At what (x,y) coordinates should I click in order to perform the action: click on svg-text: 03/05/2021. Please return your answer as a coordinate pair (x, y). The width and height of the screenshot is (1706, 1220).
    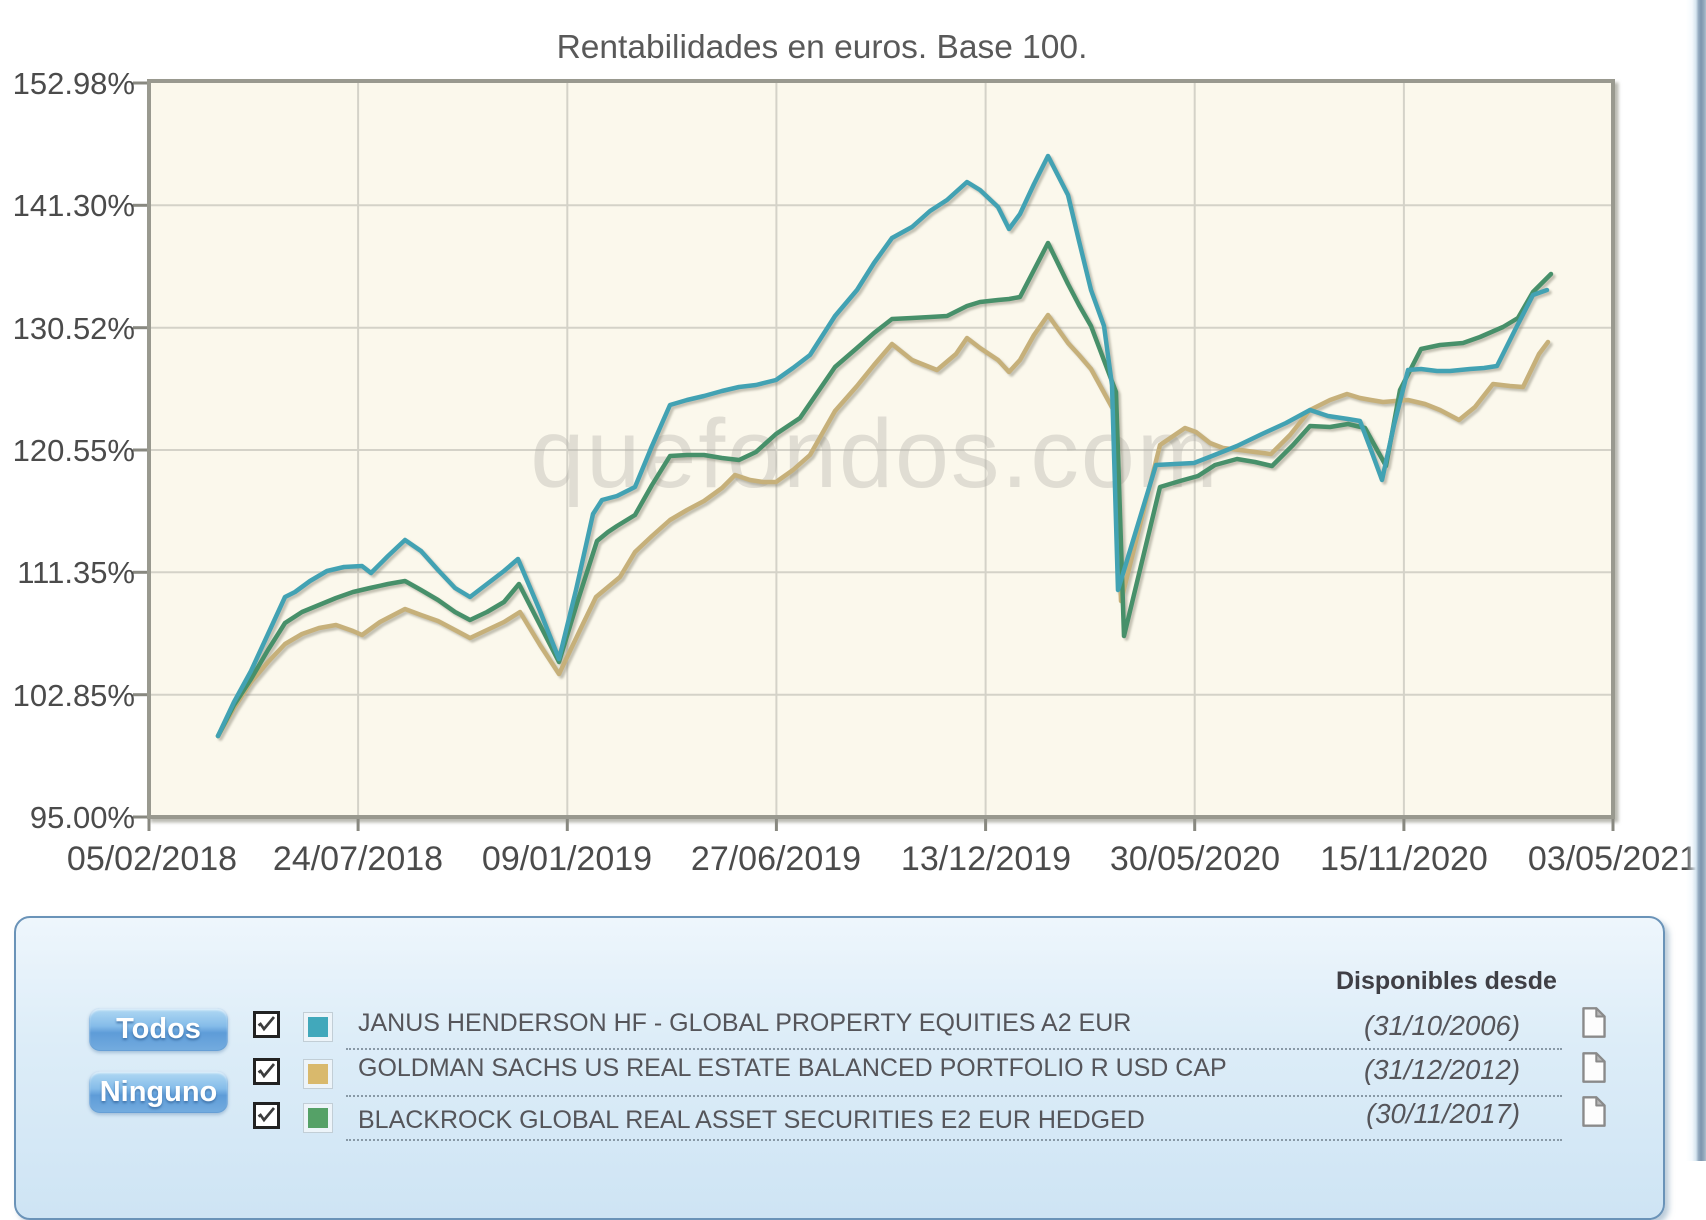
    Looking at the image, I should click on (1613, 859).